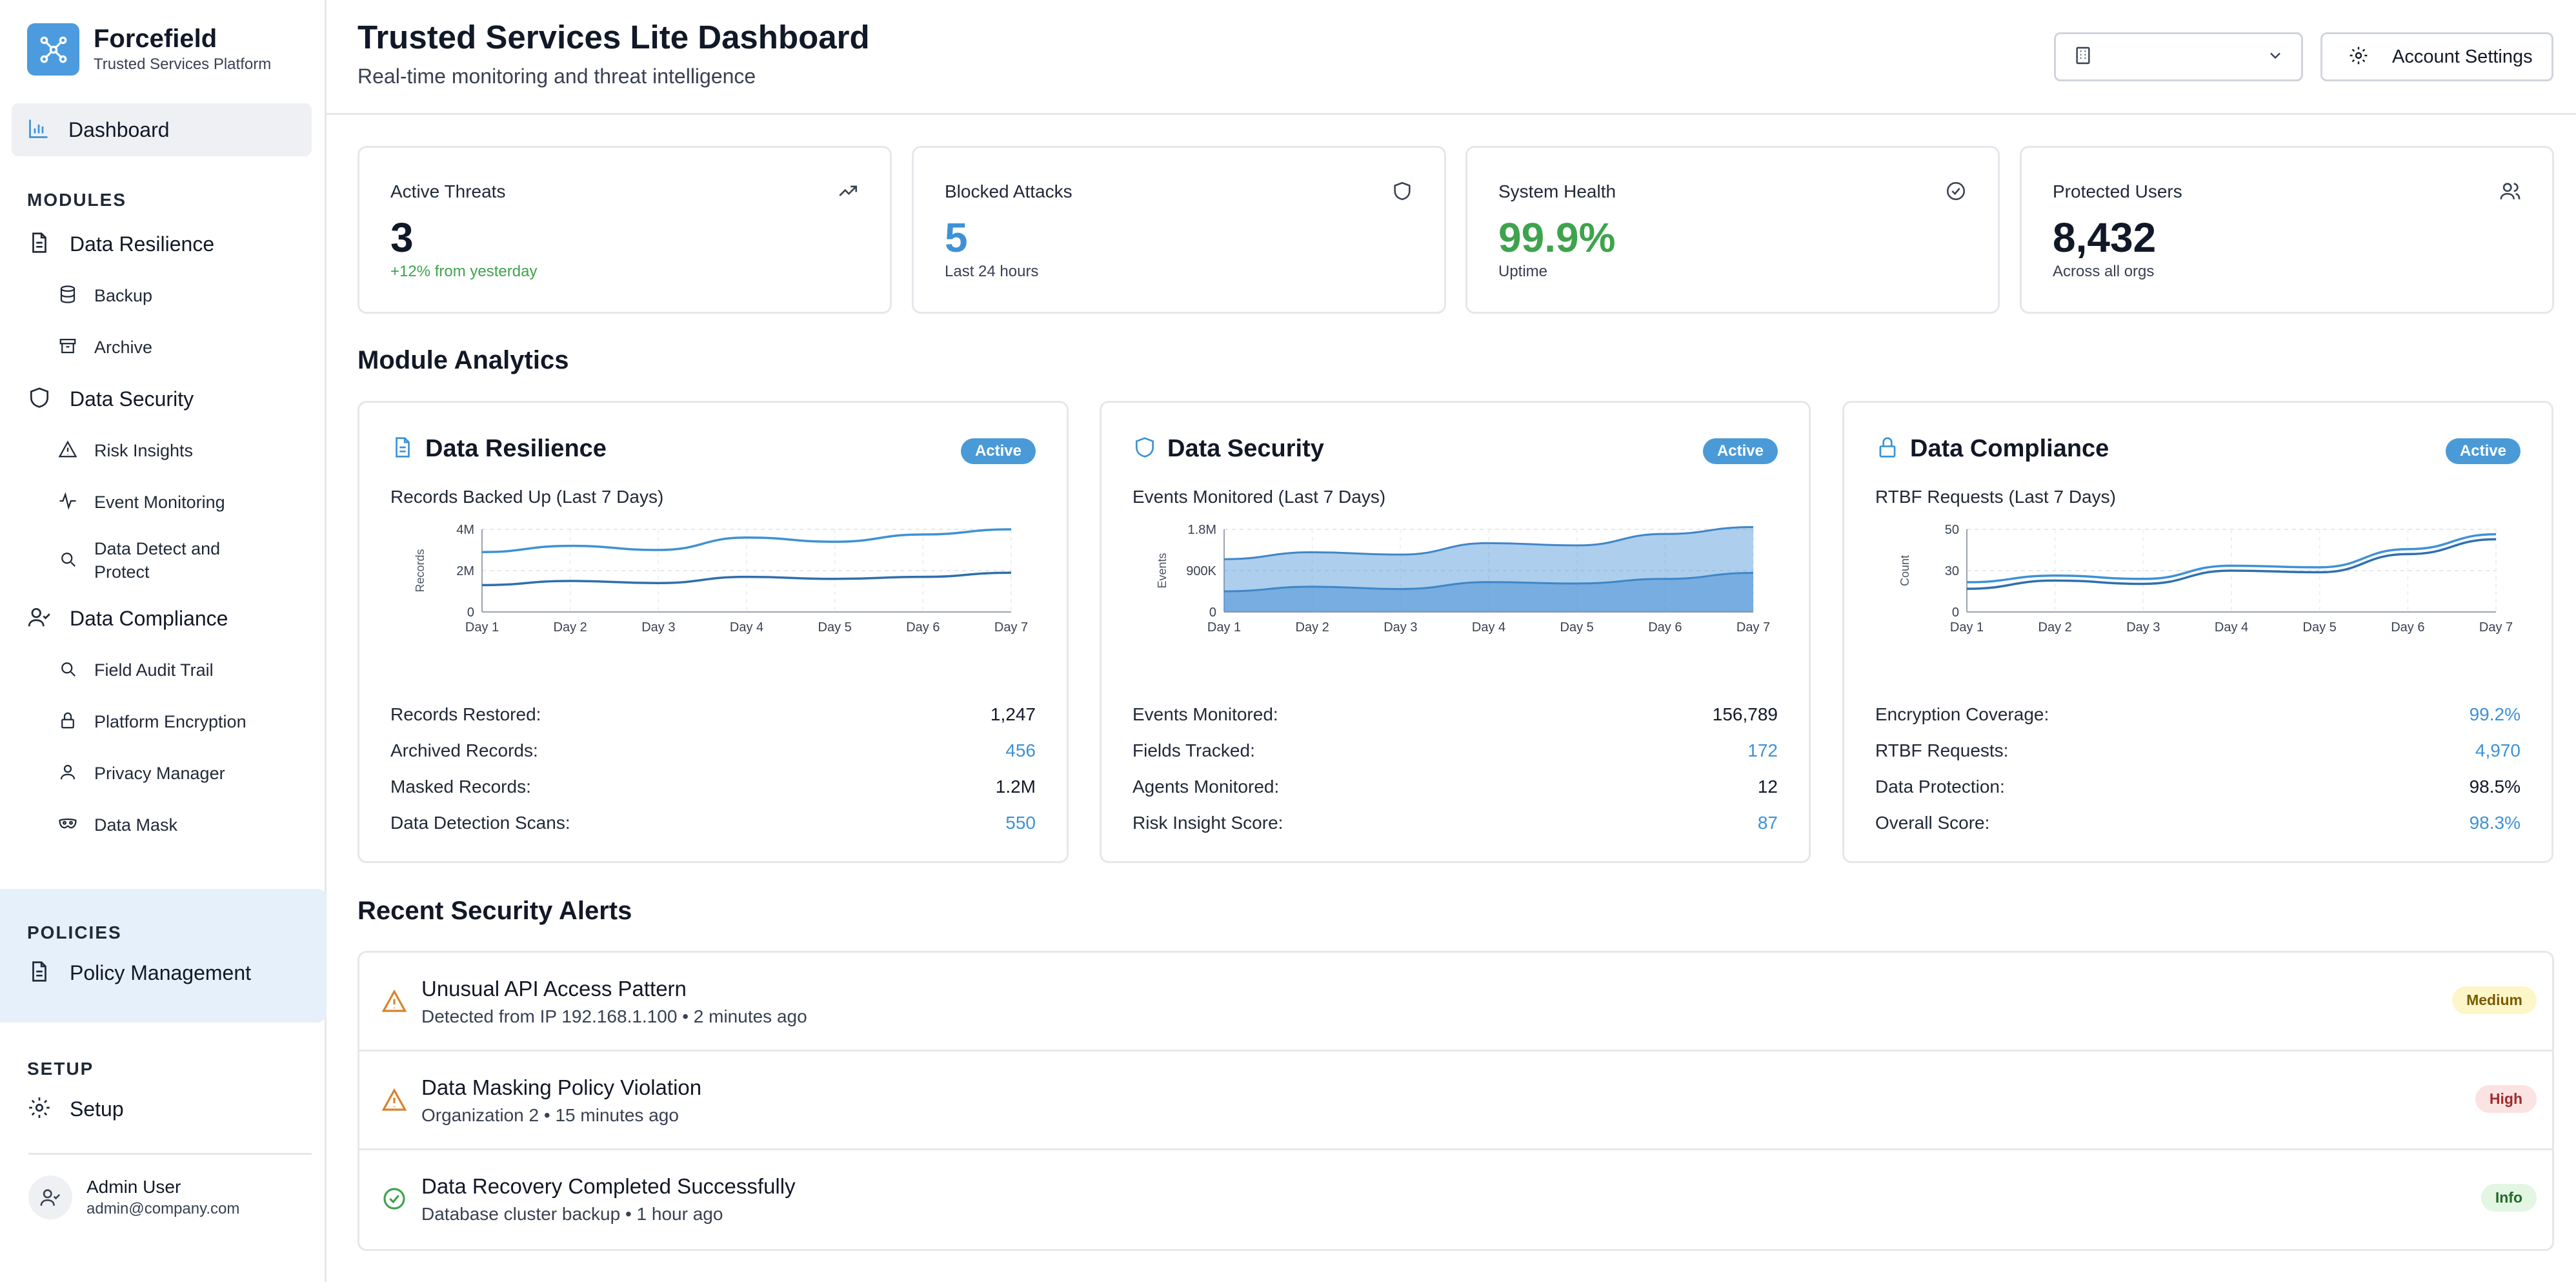 Image resolution: width=2576 pixels, height=1282 pixels. What do you see at coordinates (122, 572) in the screenshot?
I see `sidebar-item-label-line2: Protect` at bounding box center [122, 572].